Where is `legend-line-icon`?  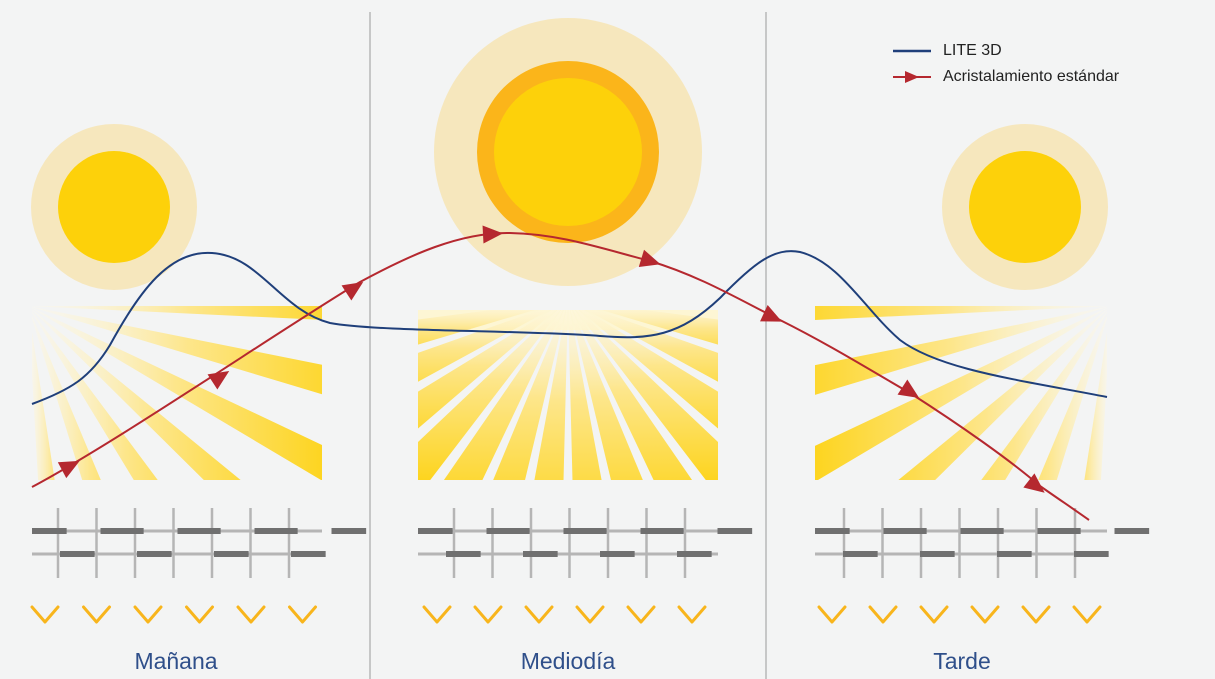 legend-line-icon is located at coordinates (912, 51).